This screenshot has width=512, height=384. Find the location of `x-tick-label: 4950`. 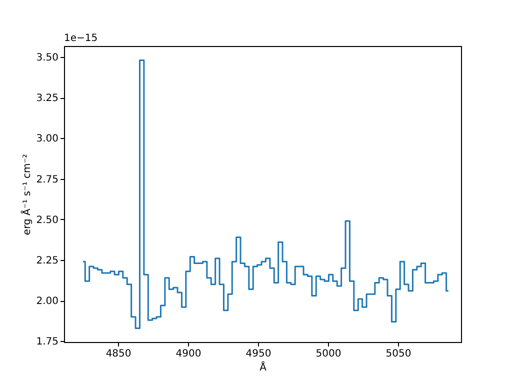

x-tick-label: 4950 is located at coordinates (259, 354).